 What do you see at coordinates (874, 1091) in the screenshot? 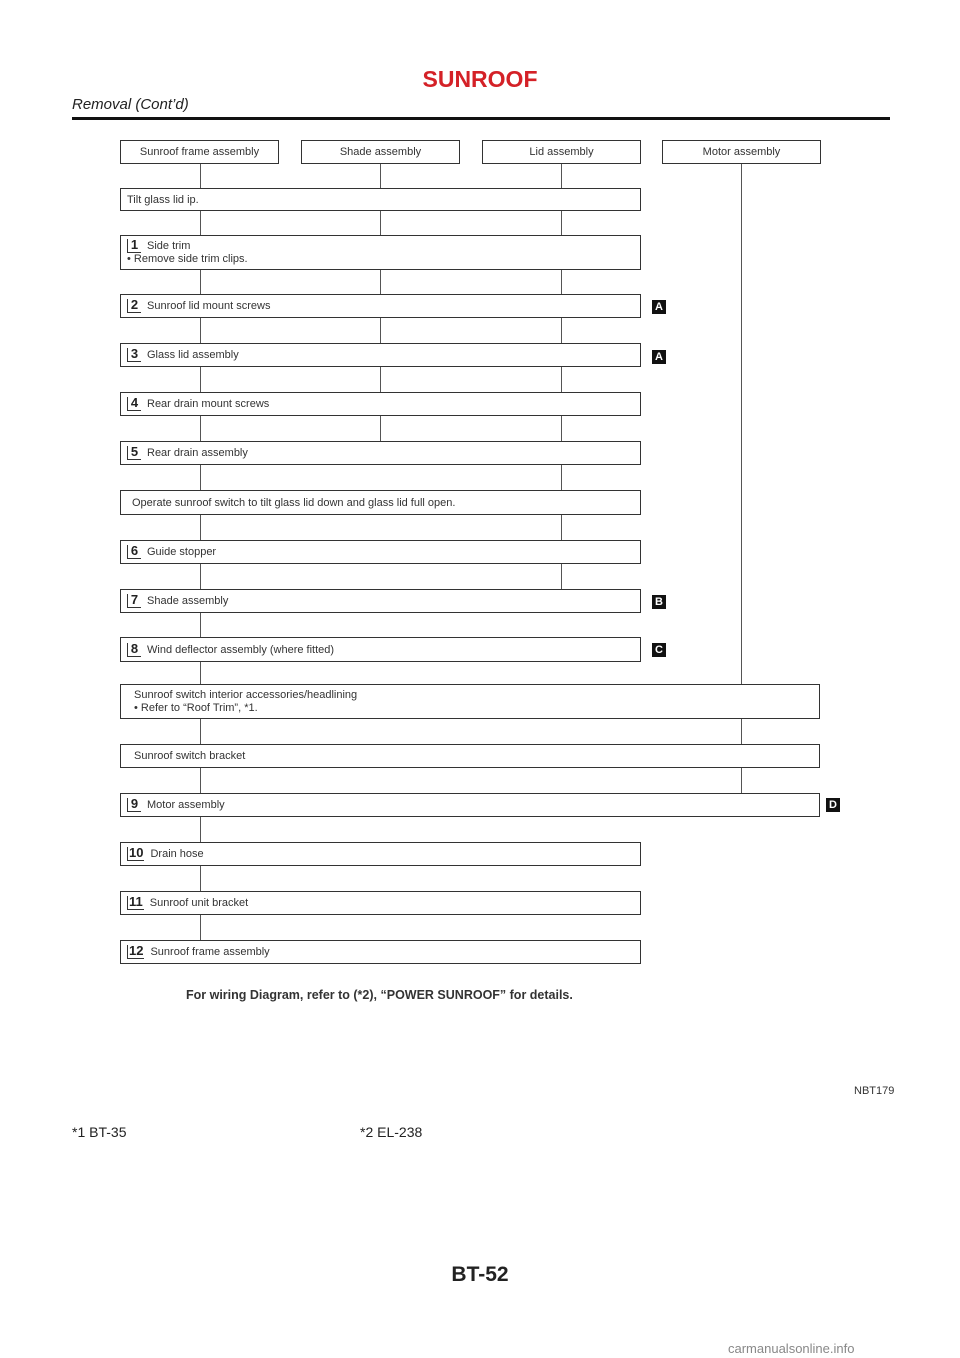
I see `figure-code: NBT179` at bounding box center [874, 1091].